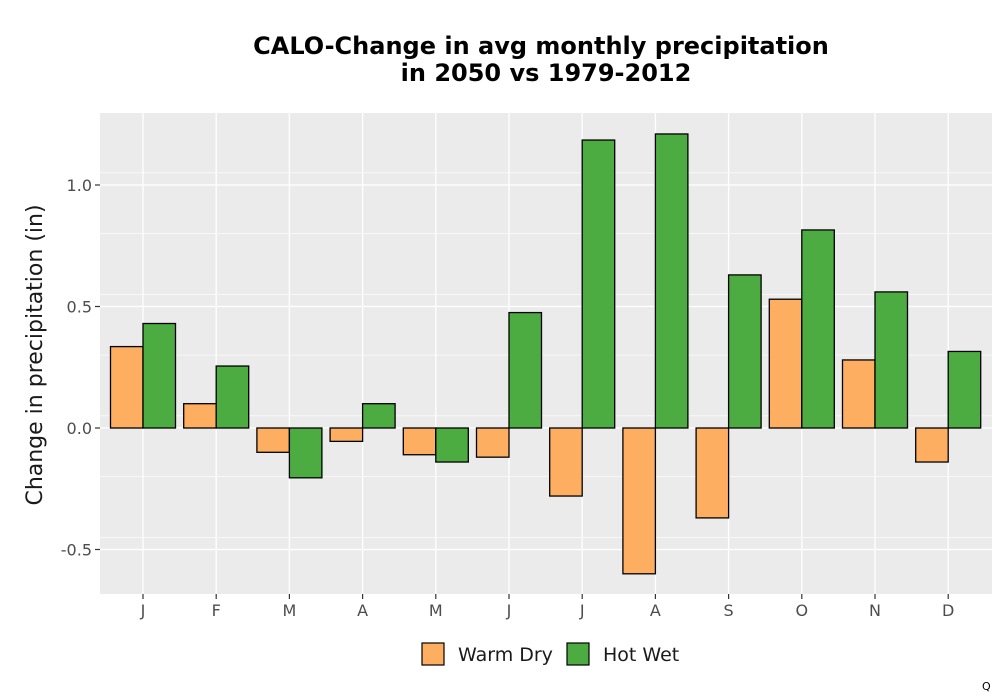  What do you see at coordinates (79, 185) in the screenshot?
I see `y-tick-label: 1.0` at bounding box center [79, 185].